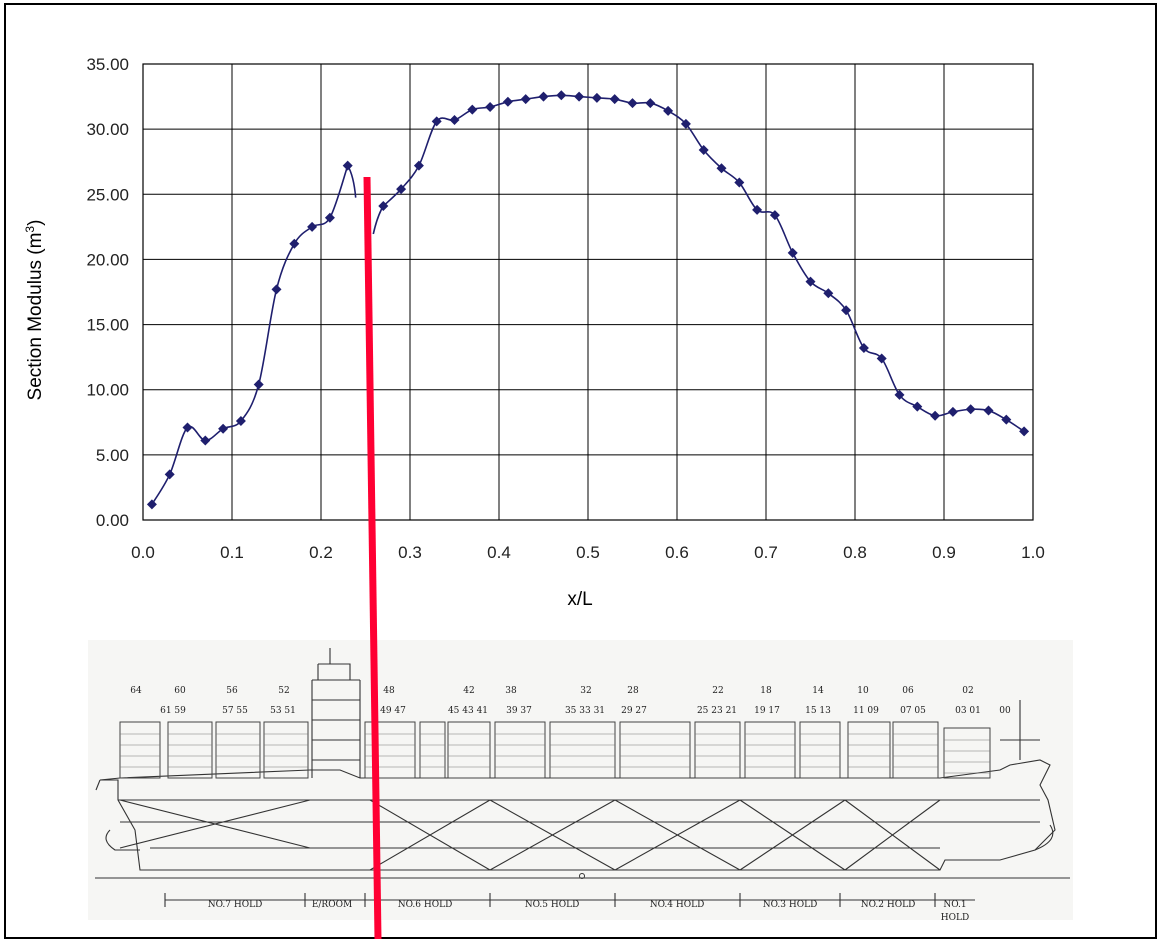  Describe the element at coordinates (766, 552) in the screenshot. I see `x-tick-label: 0.7` at that location.